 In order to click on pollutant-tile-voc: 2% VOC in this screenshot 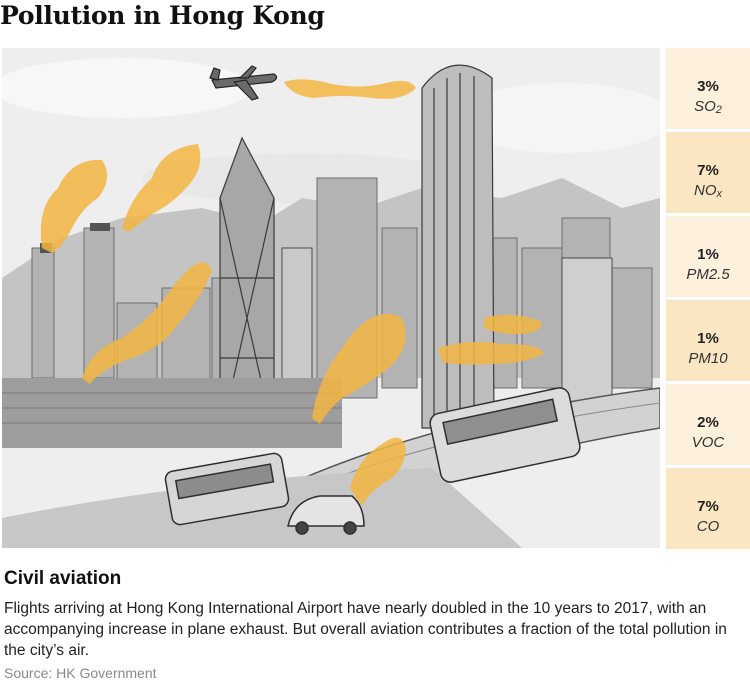, I will do `click(708, 424)`.